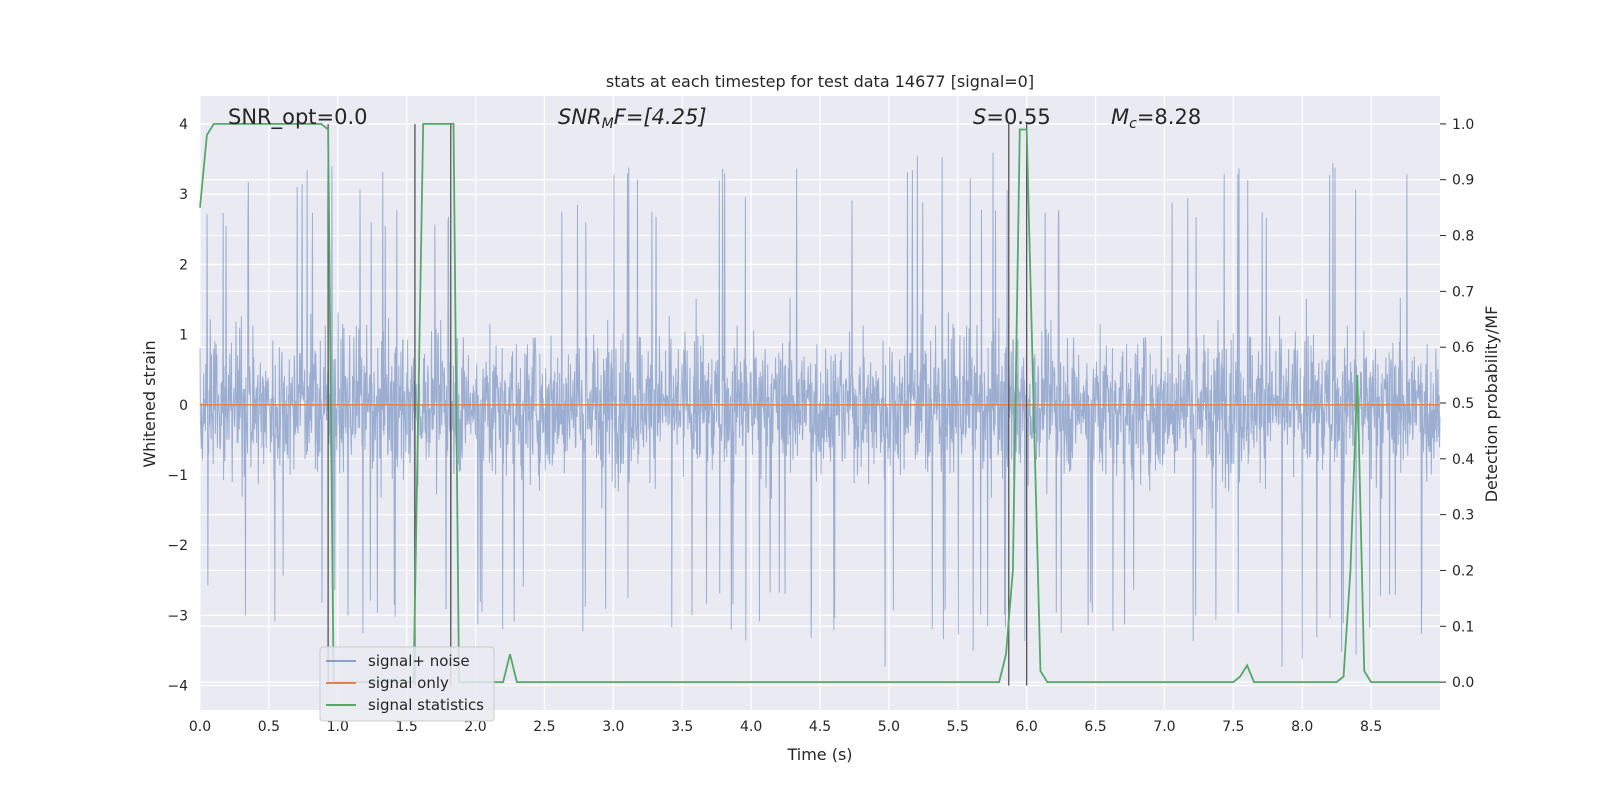 The width and height of the screenshot is (1600, 800). I want to click on y-tick-label: 4, so click(183, 125).